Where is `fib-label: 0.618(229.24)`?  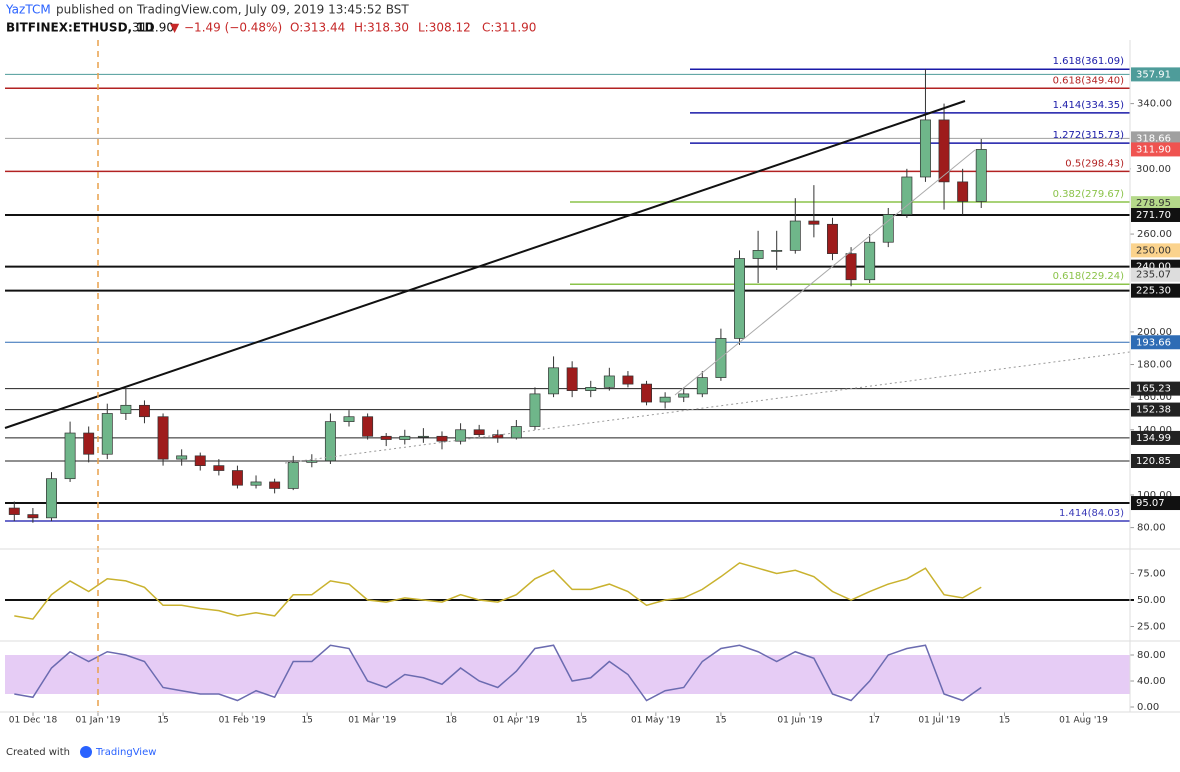 fib-label: 0.618(229.24) is located at coordinates (1089, 276).